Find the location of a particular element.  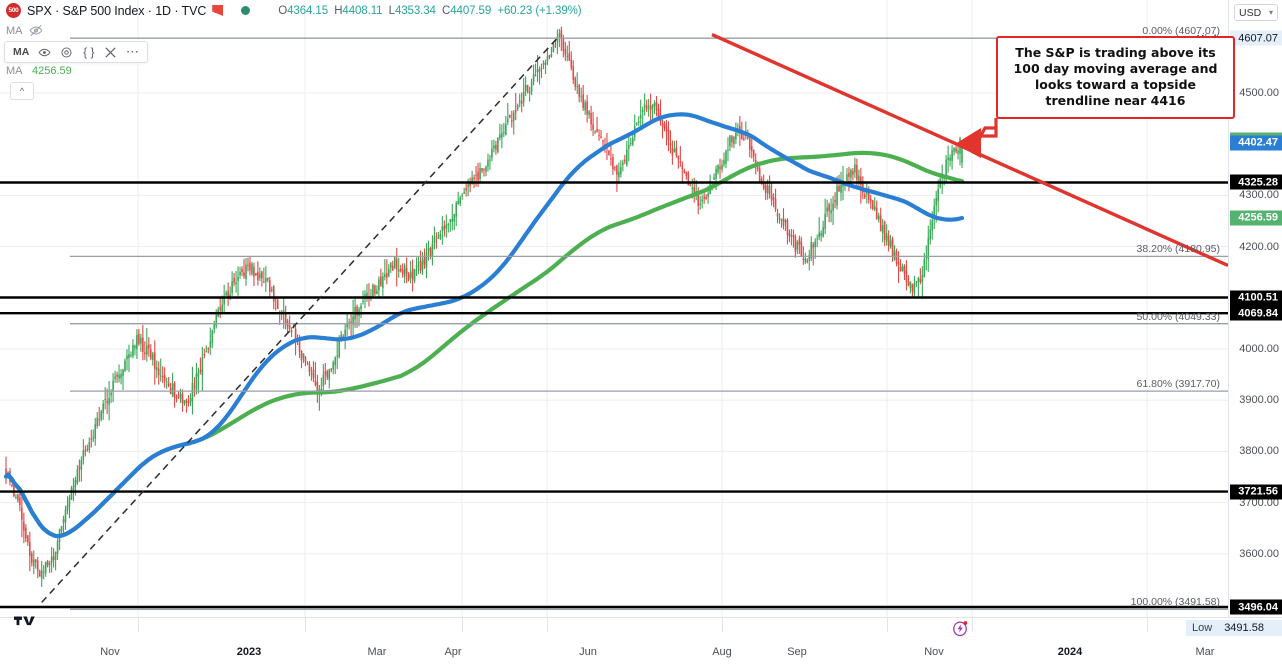

tradingview-logo-icon is located at coordinates (25, 620).